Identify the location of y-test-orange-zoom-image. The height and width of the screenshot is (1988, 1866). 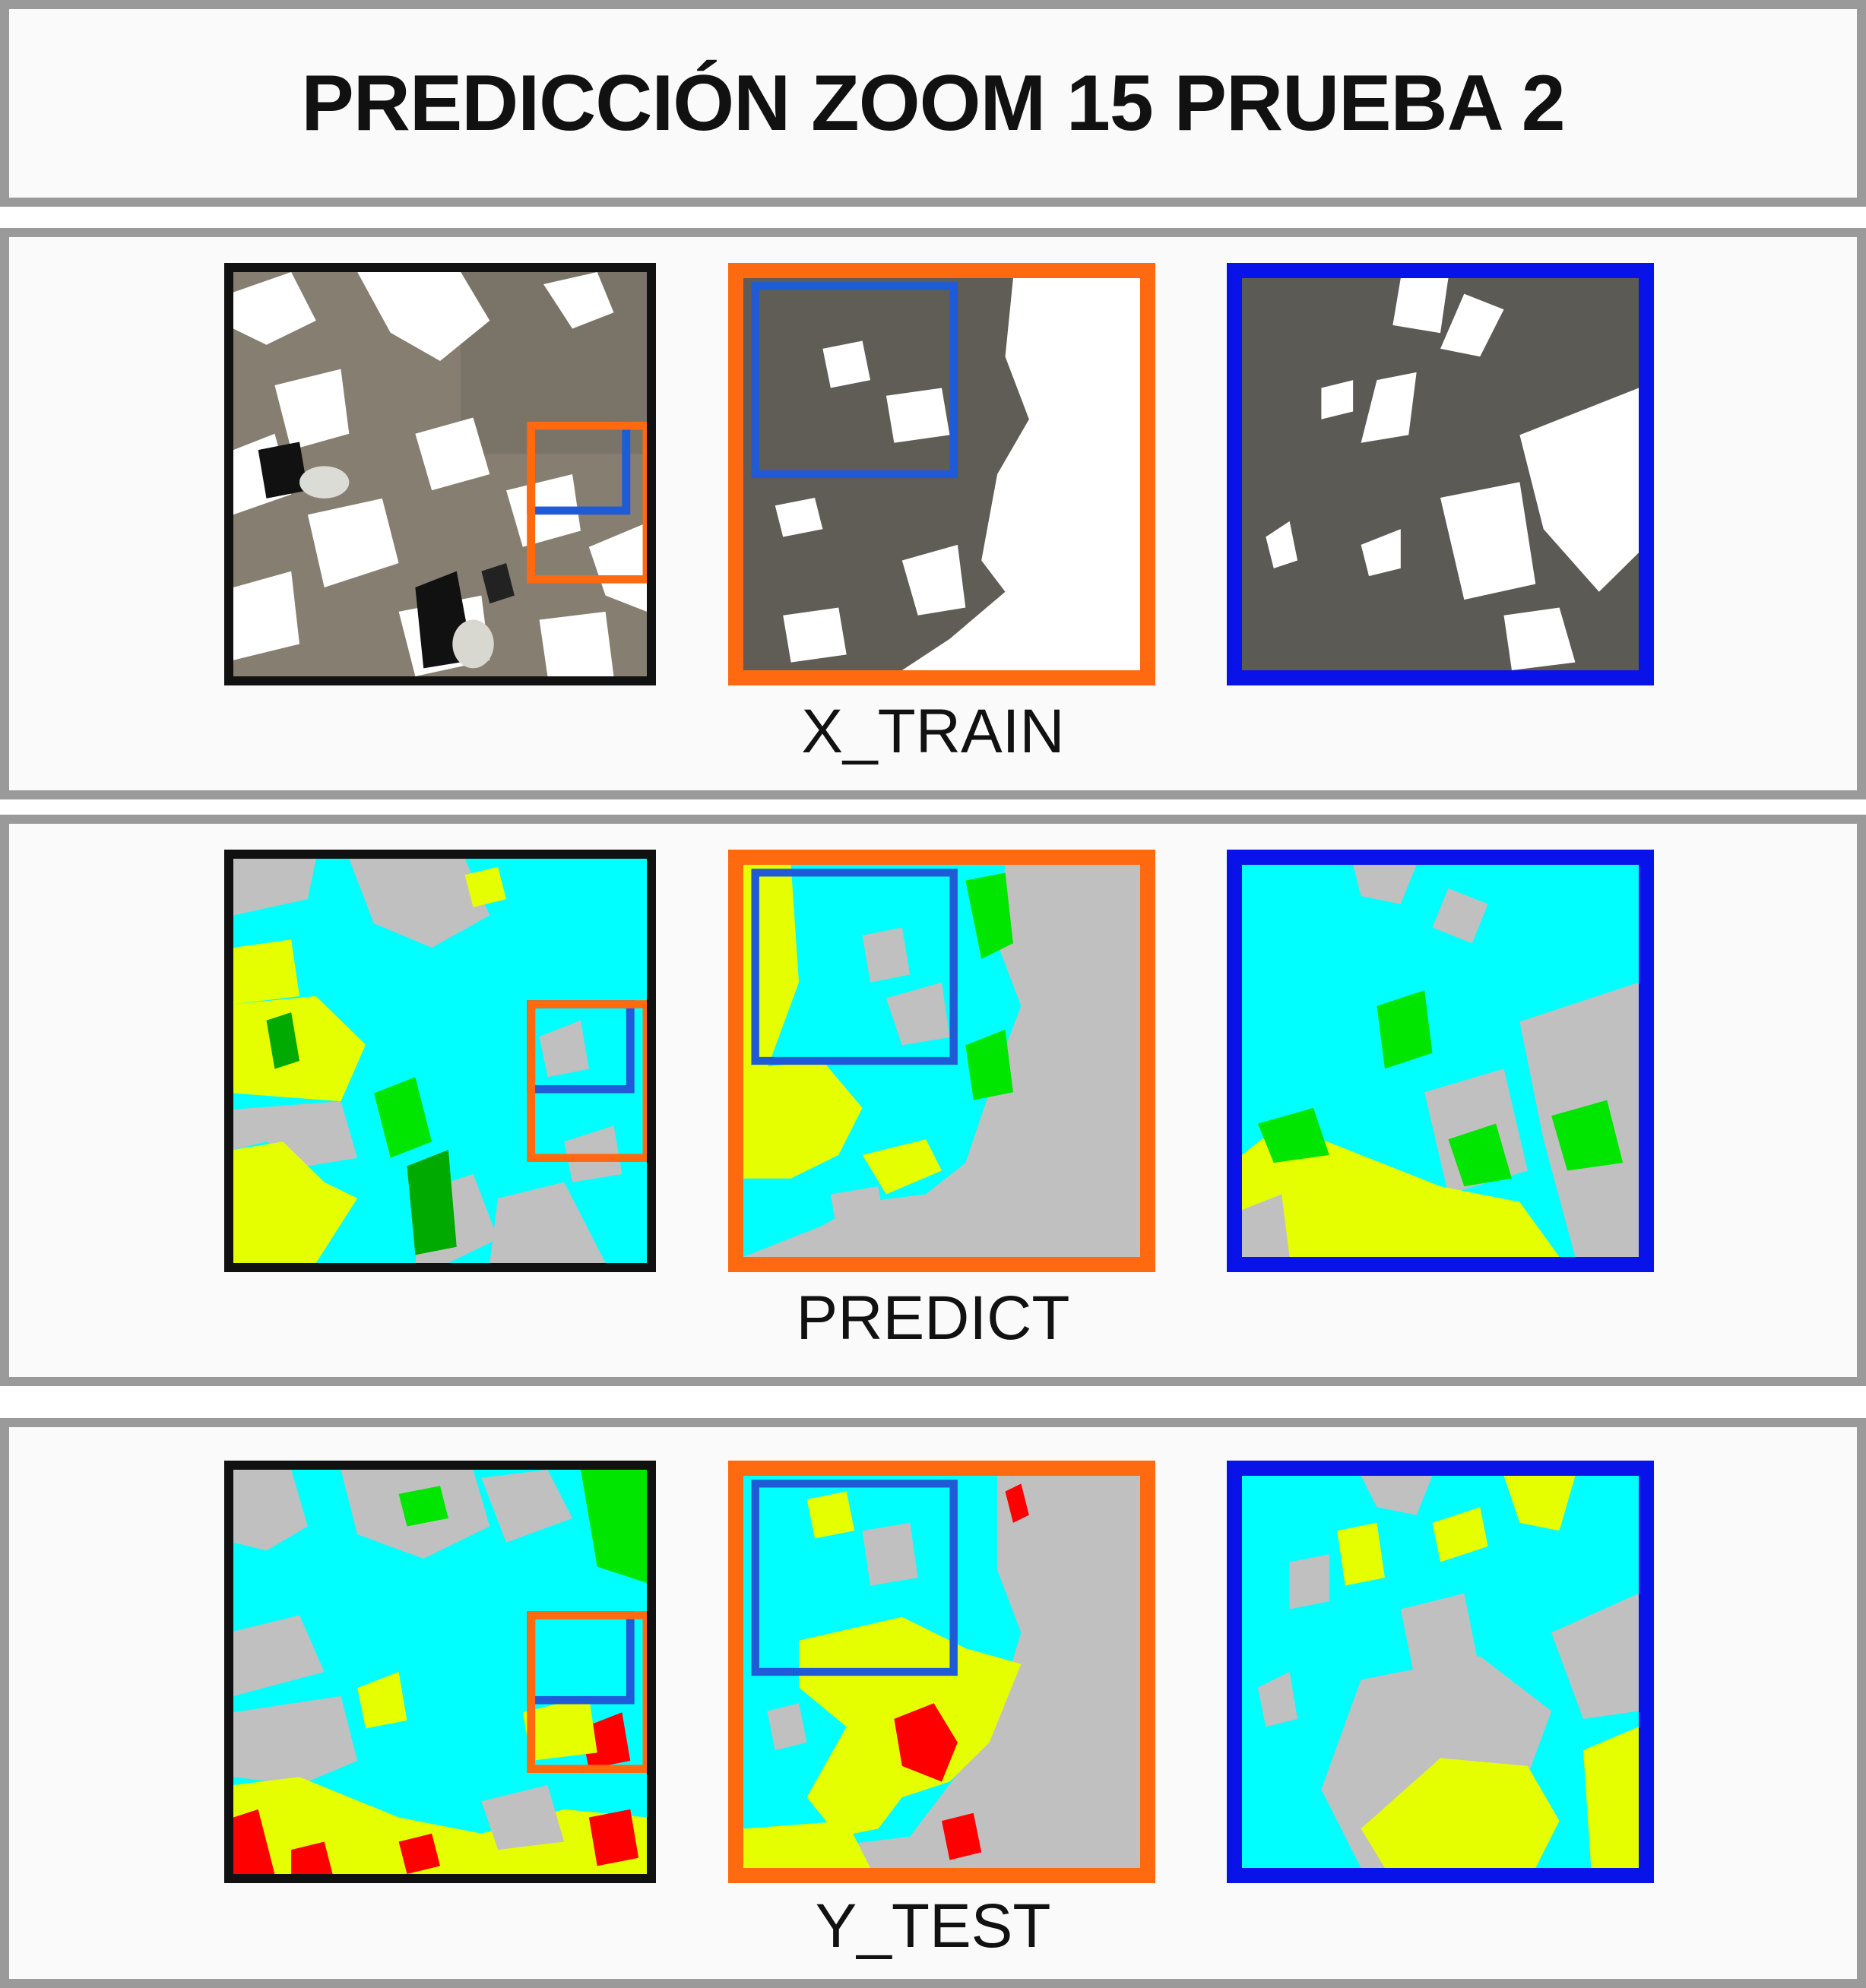
(941, 1672).